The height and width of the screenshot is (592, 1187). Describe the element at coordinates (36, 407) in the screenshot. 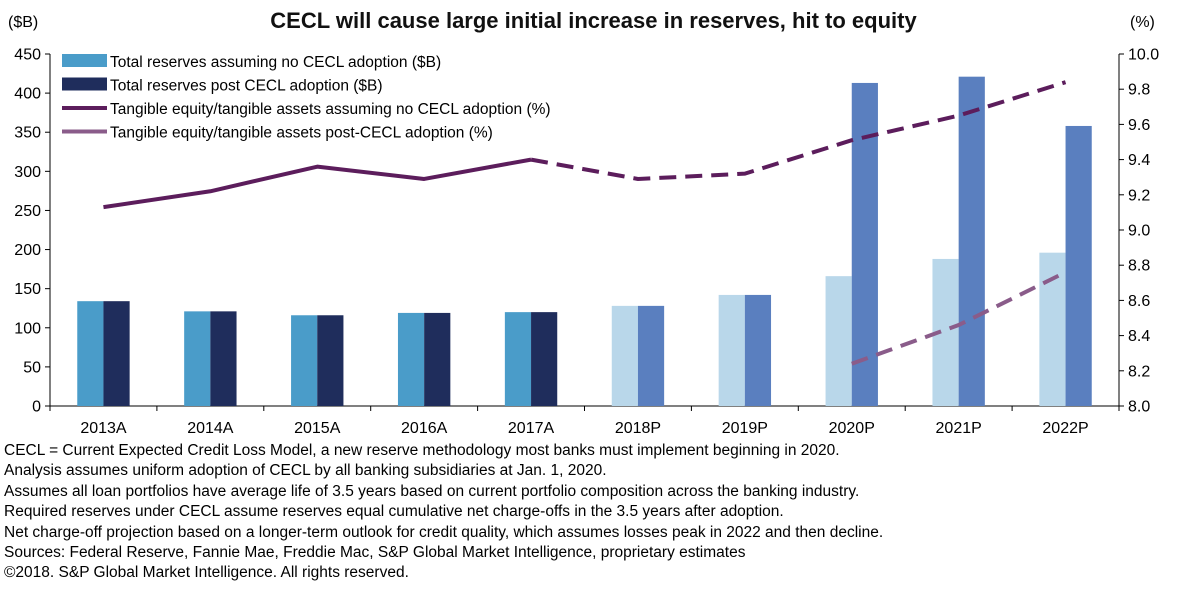

I see `left-axis-tick-label: 0` at that location.